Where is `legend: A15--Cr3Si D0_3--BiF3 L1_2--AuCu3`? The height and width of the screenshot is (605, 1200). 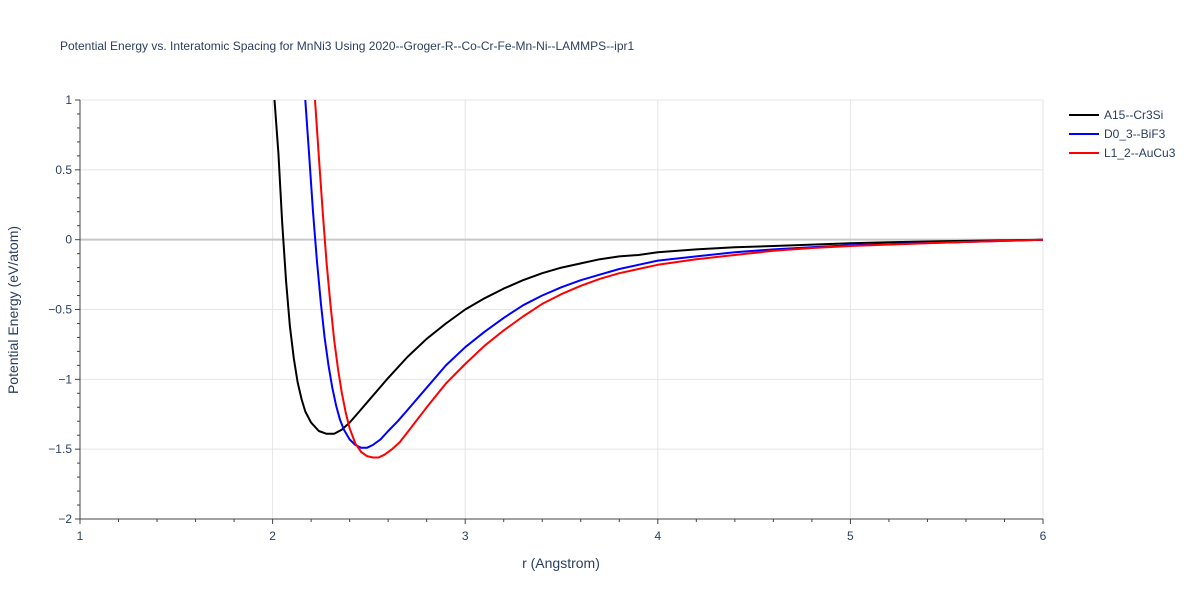
legend: A15--Cr3Si D0_3--BiF3 L1_2--AuCu3 is located at coordinates (1122, 134).